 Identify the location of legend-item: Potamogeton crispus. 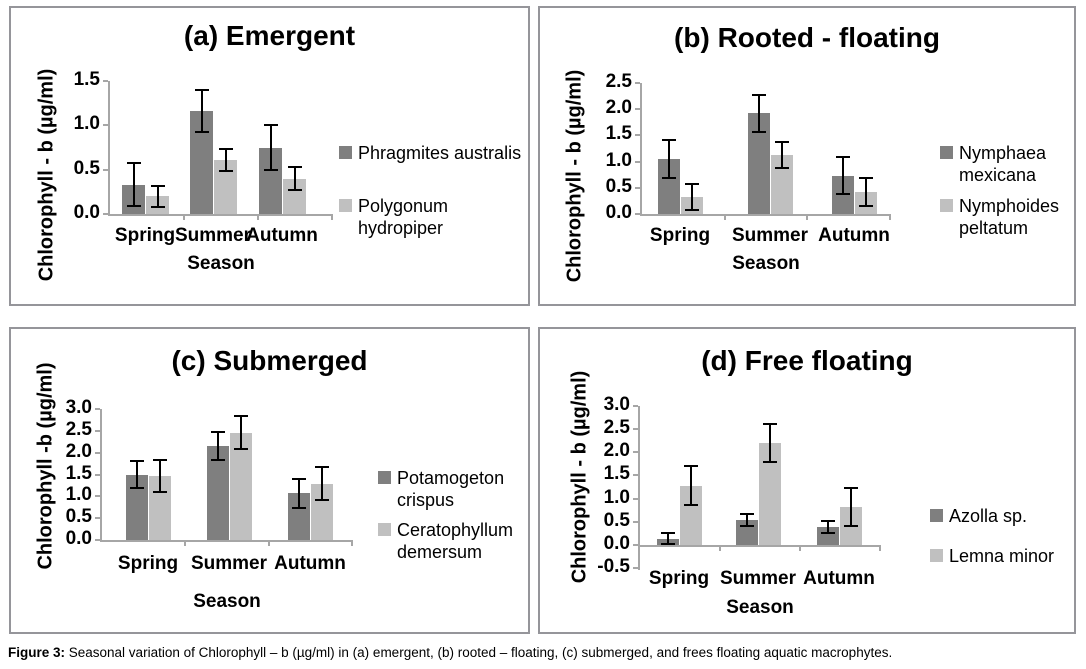
(441, 489).